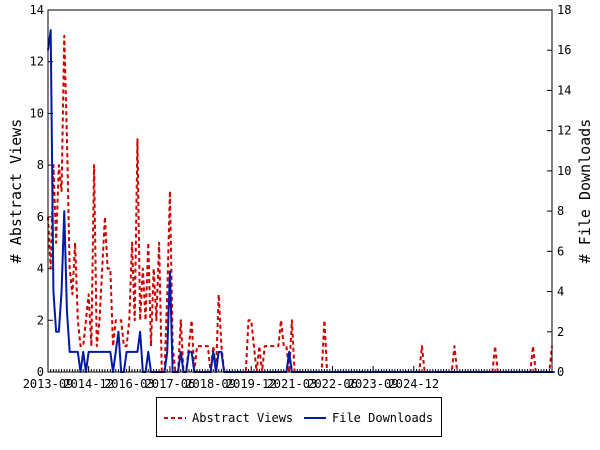  I want to click on y2-tick-label: 18, so click(564, 10).